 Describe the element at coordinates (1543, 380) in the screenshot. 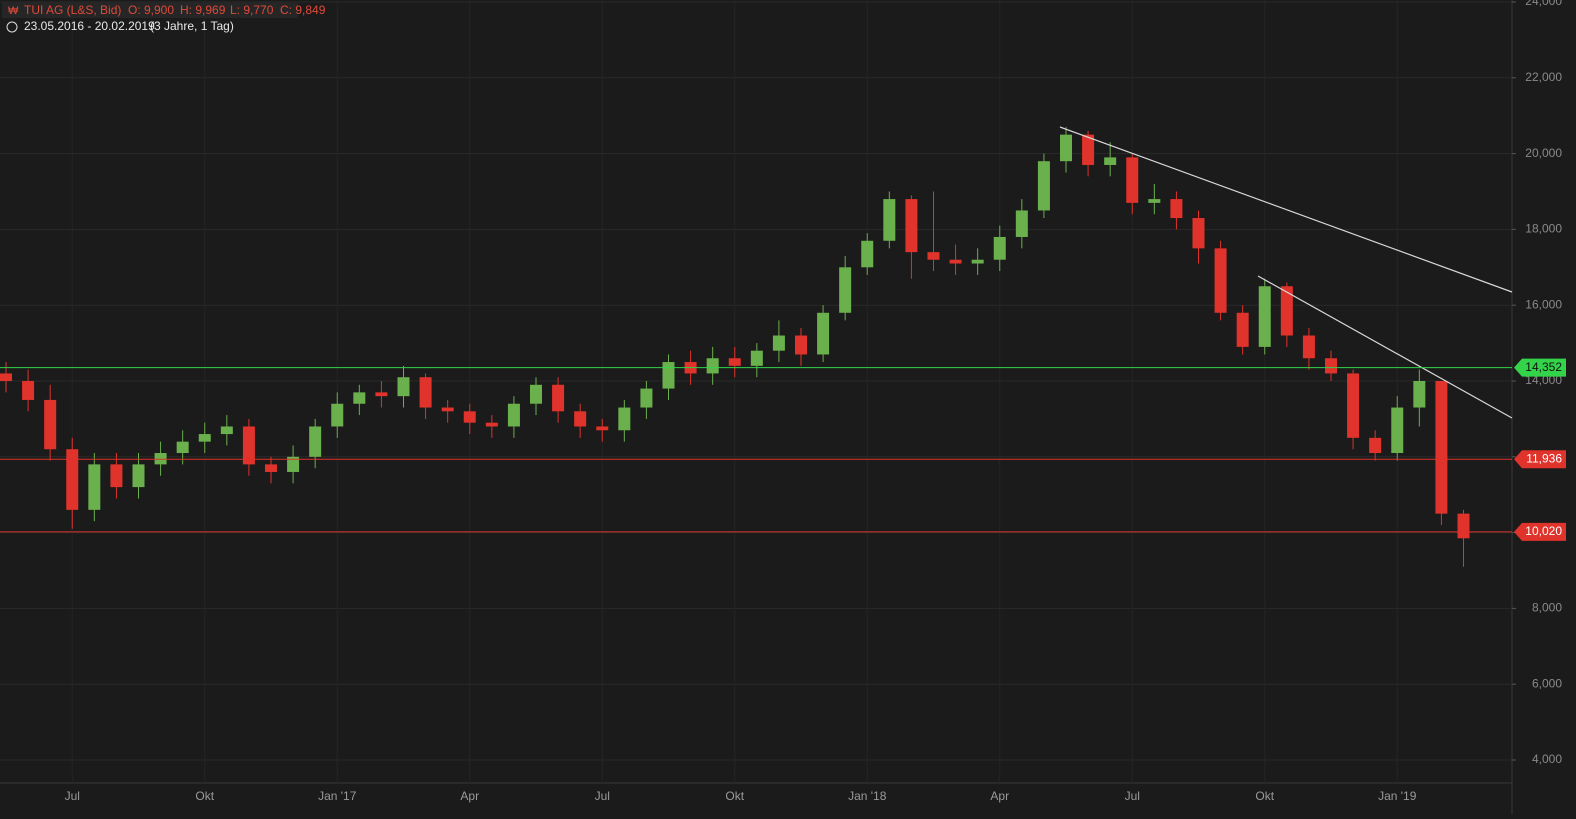

I see `y-tick-label: 14,000` at that location.